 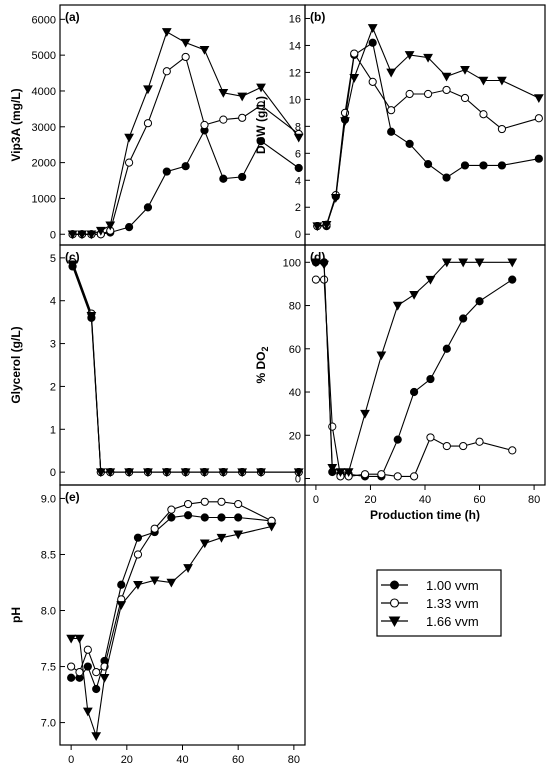 What do you see at coordinates (72, 17) in the screenshot?
I see `panel-label-a: (a)` at bounding box center [72, 17].